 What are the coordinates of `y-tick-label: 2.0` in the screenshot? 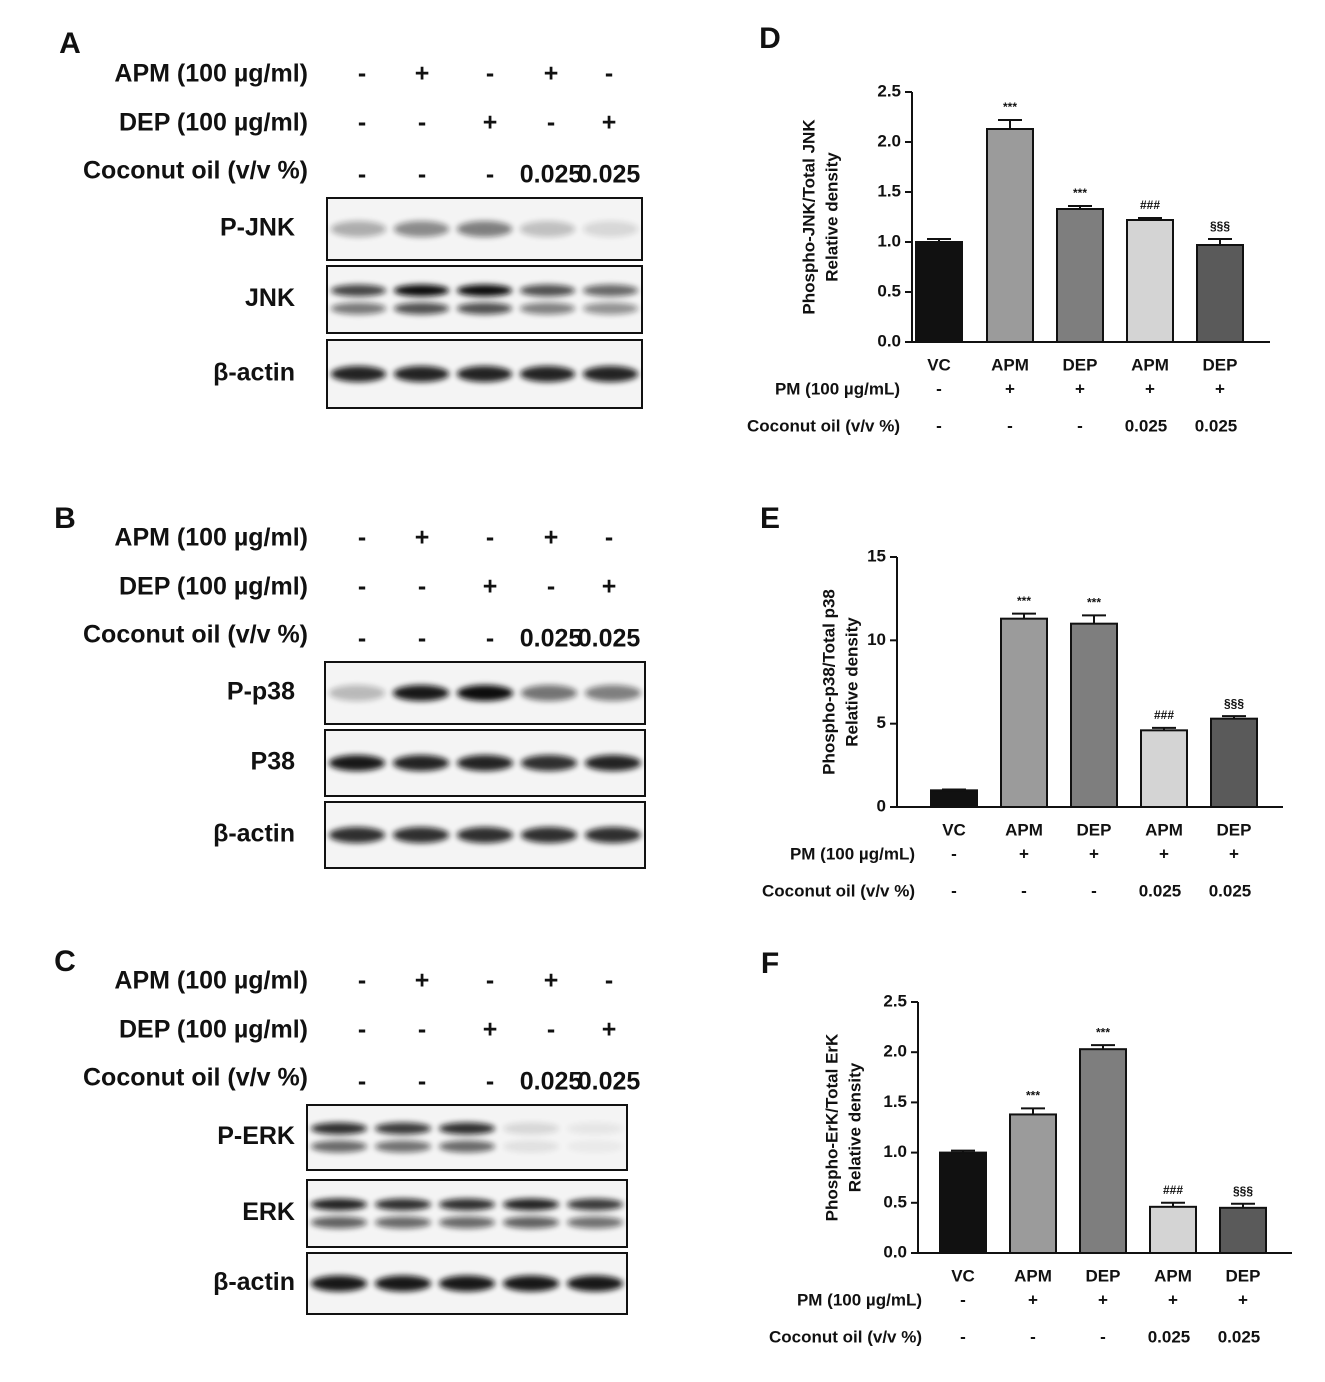 It's located at (889, 140).